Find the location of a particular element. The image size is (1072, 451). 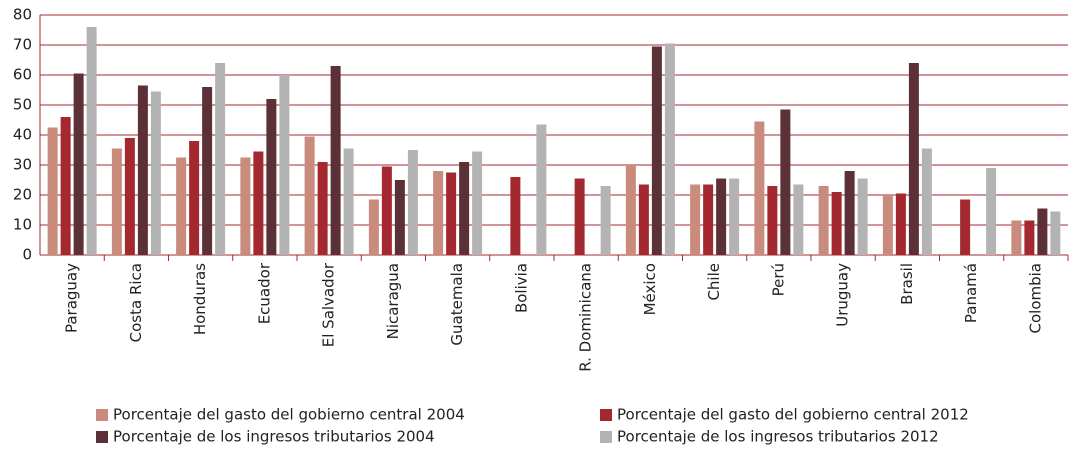

x-tick-label: Panamá is located at coordinates (971, 293).